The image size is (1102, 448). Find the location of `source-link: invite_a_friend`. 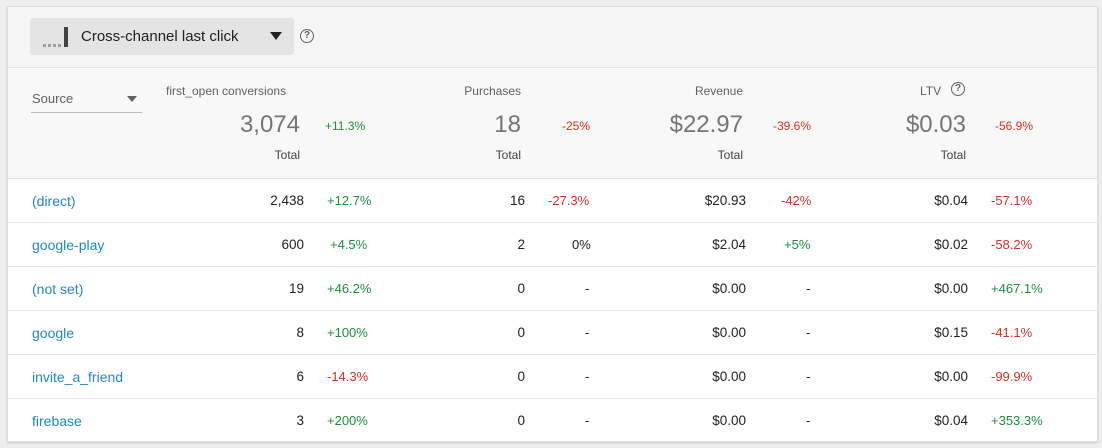

source-link: invite_a_friend is located at coordinates (78, 377).